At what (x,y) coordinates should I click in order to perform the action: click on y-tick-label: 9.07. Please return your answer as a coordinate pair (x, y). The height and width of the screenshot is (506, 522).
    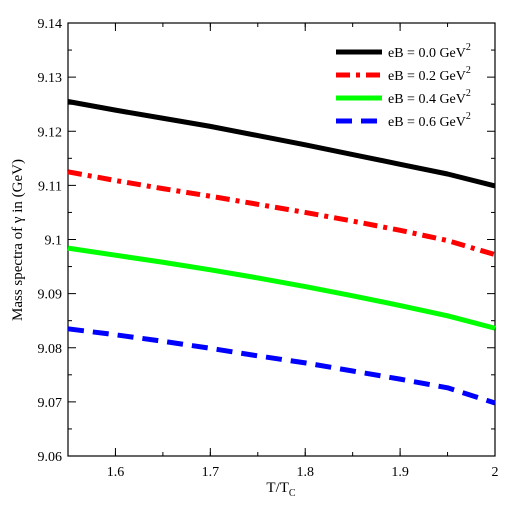
    Looking at the image, I should click on (50, 403).